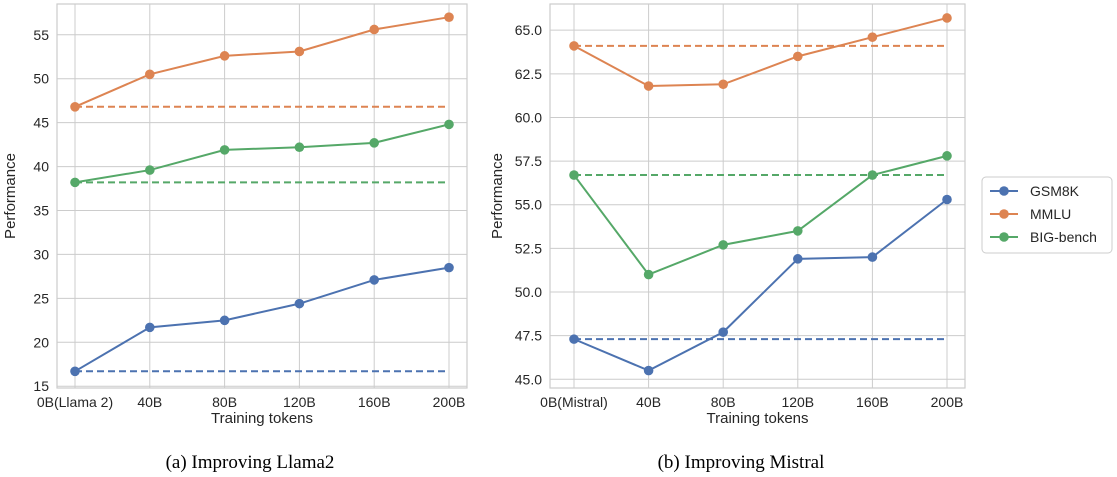 This screenshot has width=1117, height=477. Describe the element at coordinates (41, 167) in the screenshot. I see `y-tick-label: 40` at that location.